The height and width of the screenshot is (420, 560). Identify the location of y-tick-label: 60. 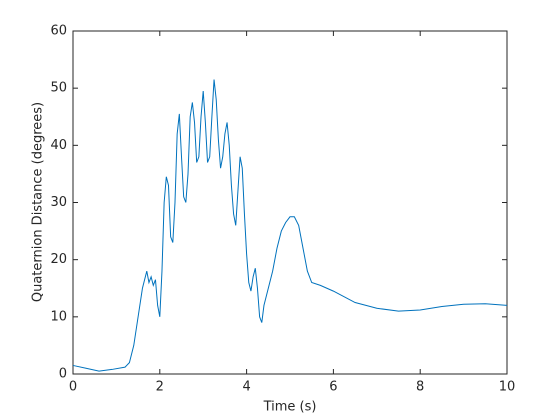
(58, 31).